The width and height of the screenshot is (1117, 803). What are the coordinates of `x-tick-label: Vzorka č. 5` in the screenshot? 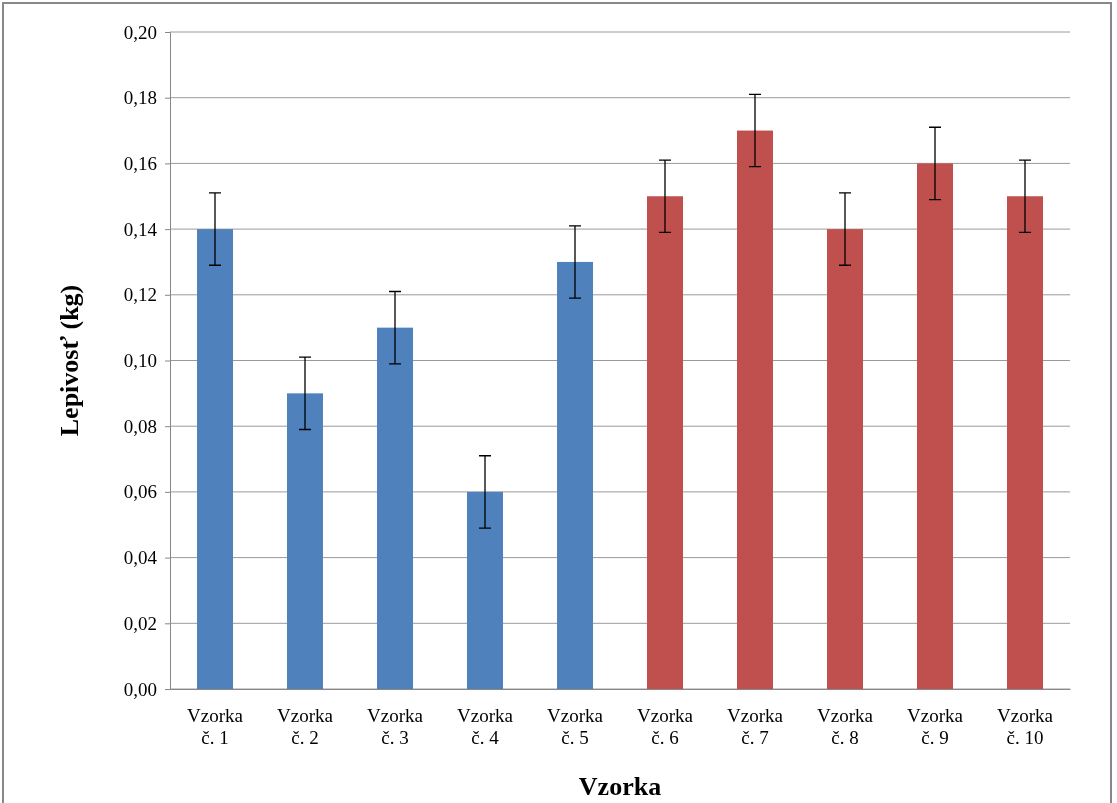 It's located at (575, 727).